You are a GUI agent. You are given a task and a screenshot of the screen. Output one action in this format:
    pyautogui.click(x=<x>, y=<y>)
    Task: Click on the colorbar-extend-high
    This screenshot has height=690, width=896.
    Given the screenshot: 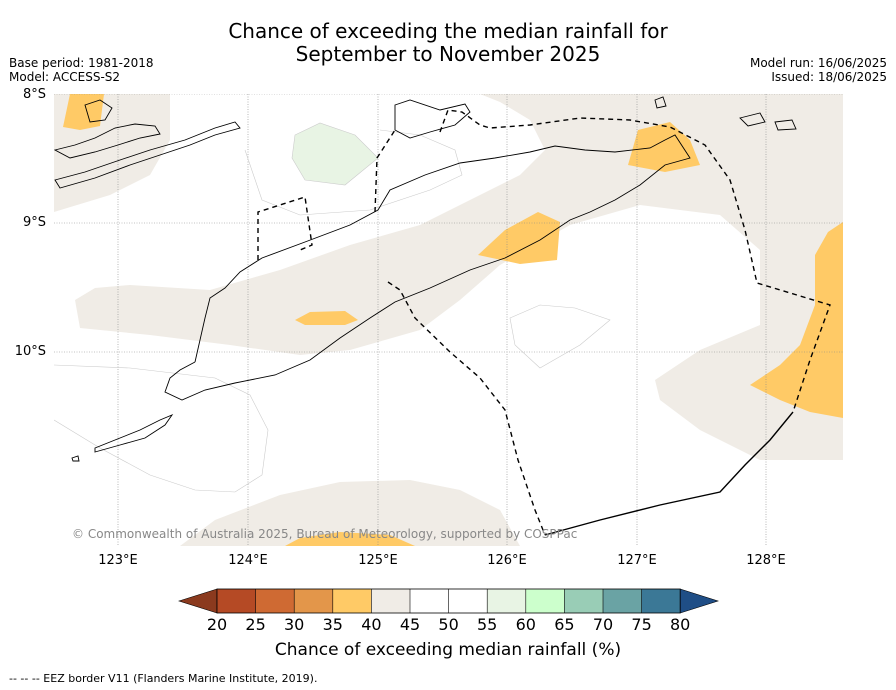 What is the action you would take?
    pyautogui.click(x=699, y=601)
    